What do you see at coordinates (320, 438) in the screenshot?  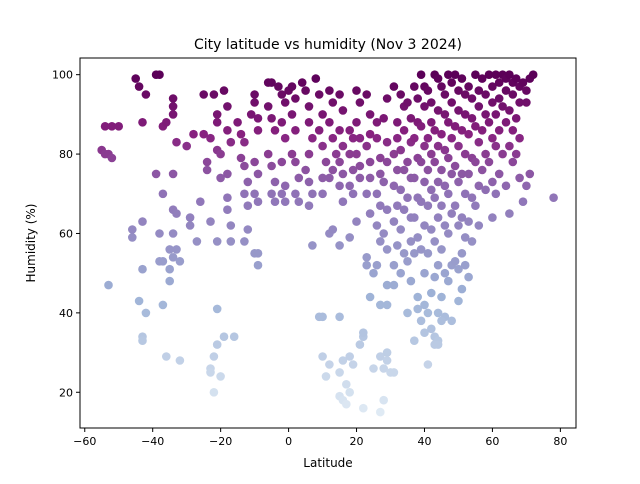 I see `x-axis: −60 −40 −20 0 20 40 60 80` at bounding box center [320, 438].